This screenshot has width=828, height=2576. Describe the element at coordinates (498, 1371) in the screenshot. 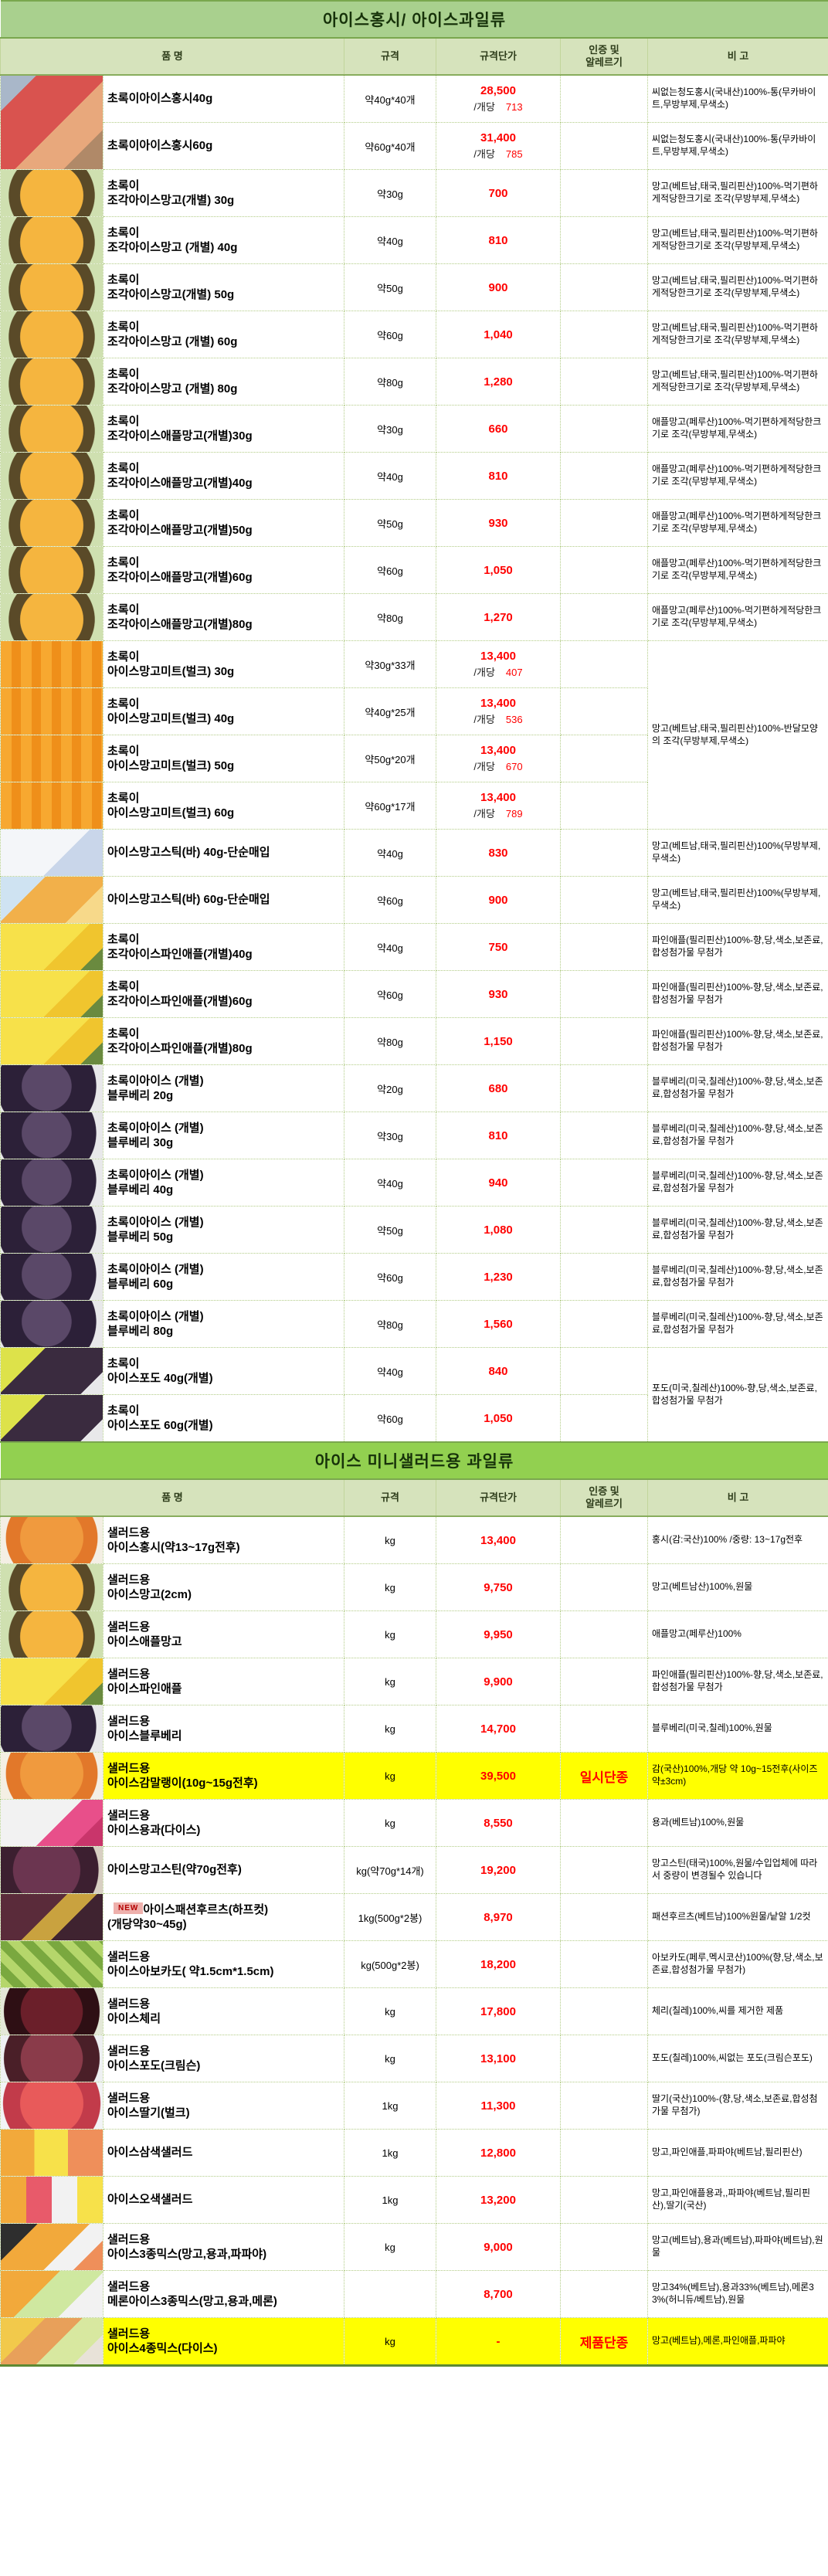

I see `unit-price: 840` at that location.